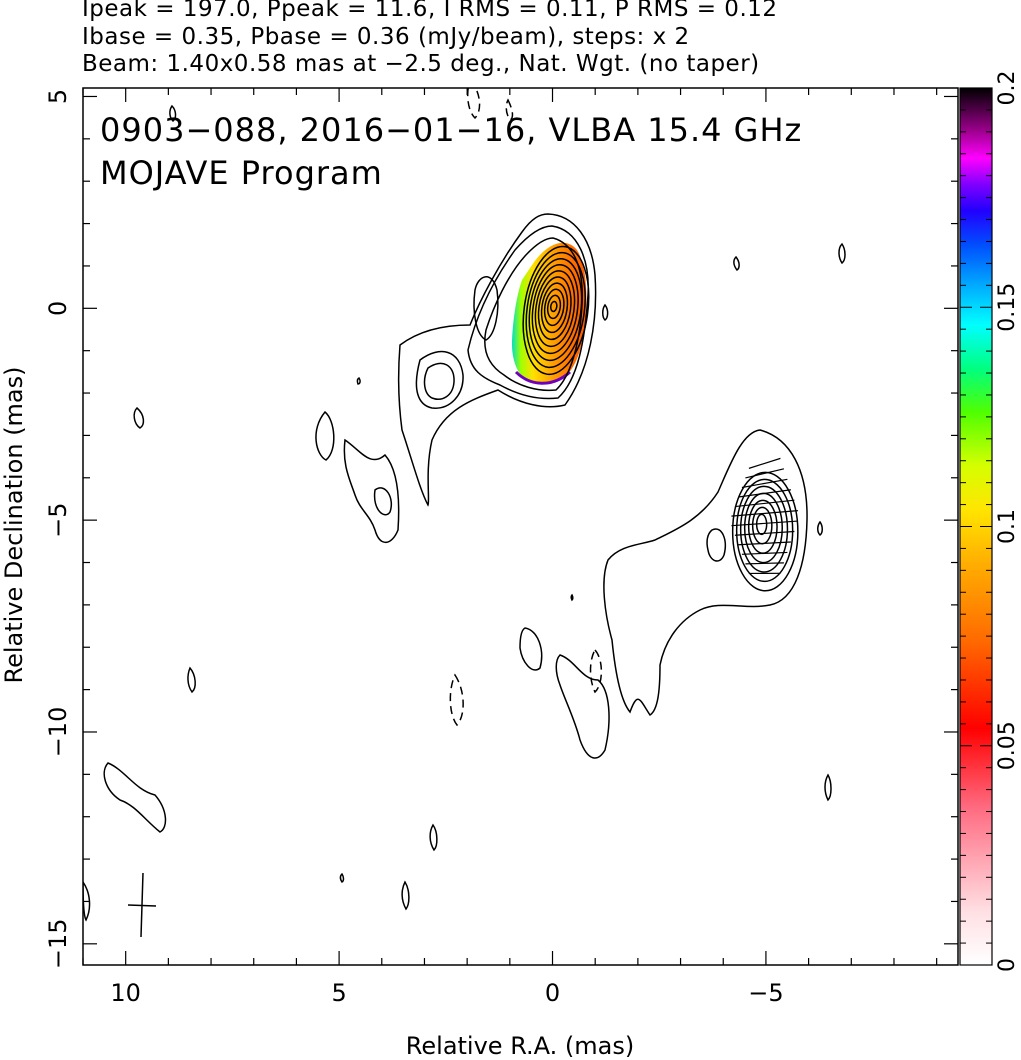  What do you see at coordinates (765, 993) in the screenshot?
I see `x-tick-label: −5` at bounding box center [765, 993].